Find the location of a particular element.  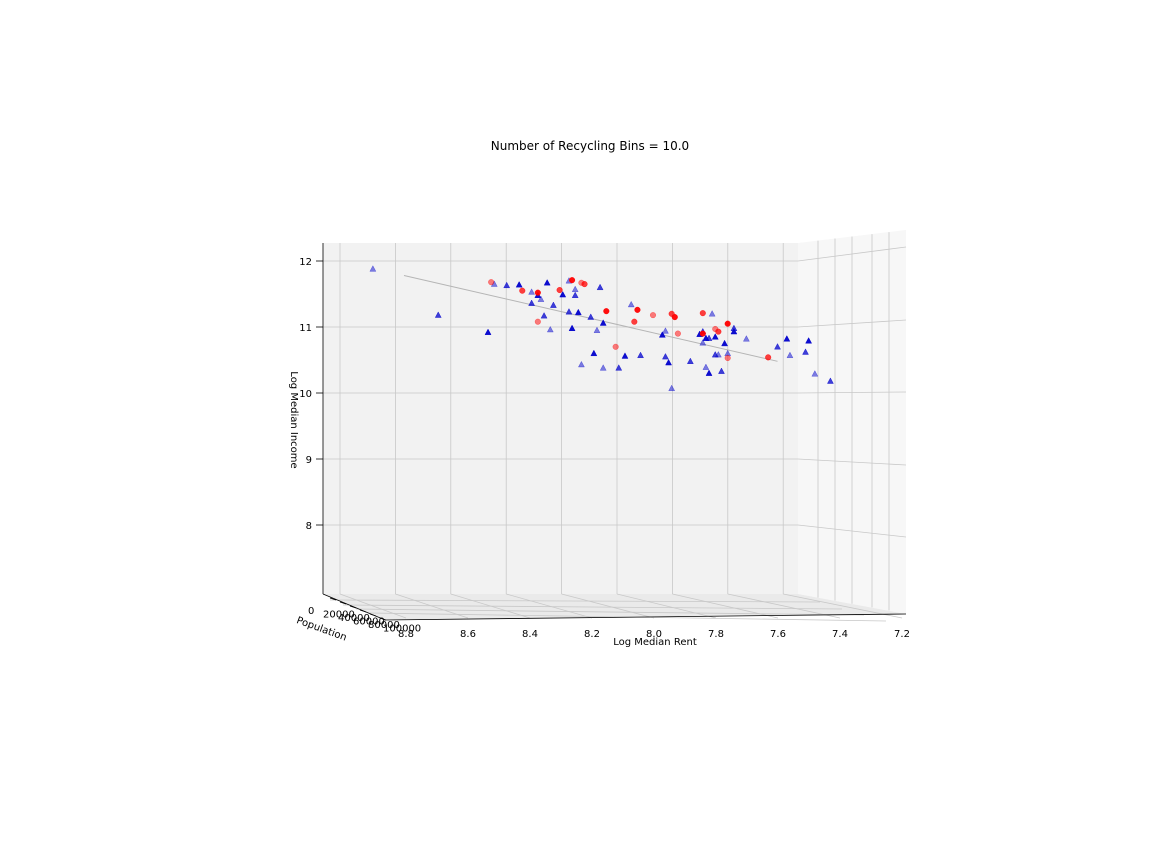

y-tick-label: 100000 is located at coordinates (402, 629).